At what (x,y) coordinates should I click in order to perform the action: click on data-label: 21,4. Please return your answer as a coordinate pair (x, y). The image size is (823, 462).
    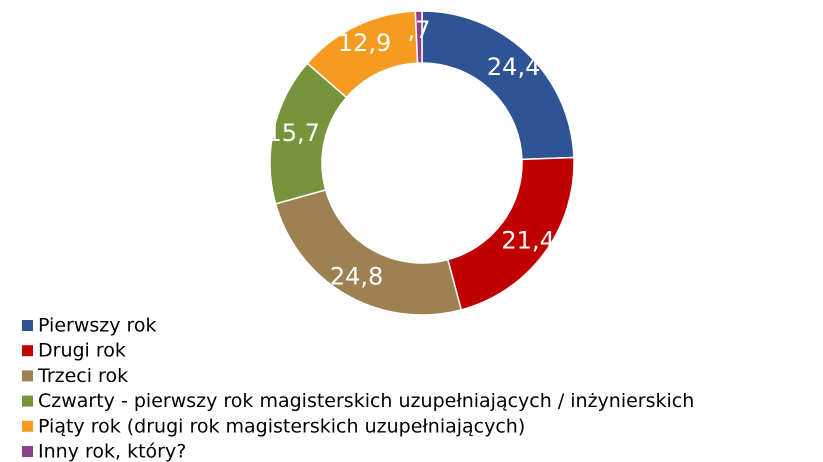
    Looking at the image, I should click on (527, 240).